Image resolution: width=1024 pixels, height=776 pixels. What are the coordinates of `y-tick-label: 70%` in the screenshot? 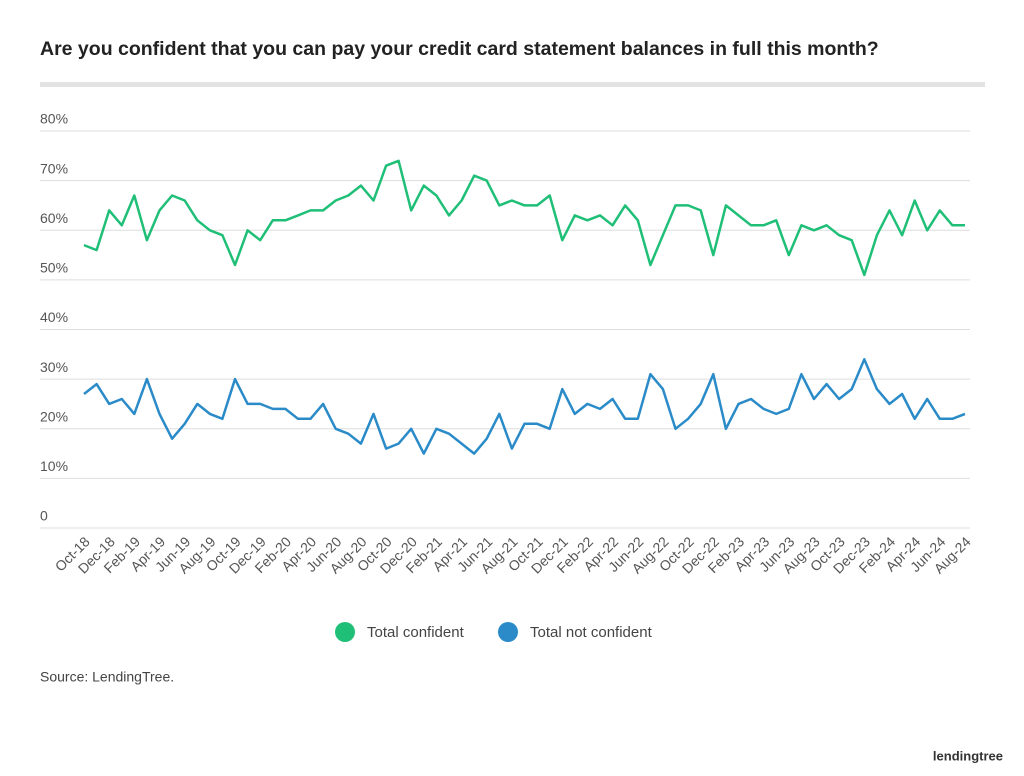 It's located at (54, 168).